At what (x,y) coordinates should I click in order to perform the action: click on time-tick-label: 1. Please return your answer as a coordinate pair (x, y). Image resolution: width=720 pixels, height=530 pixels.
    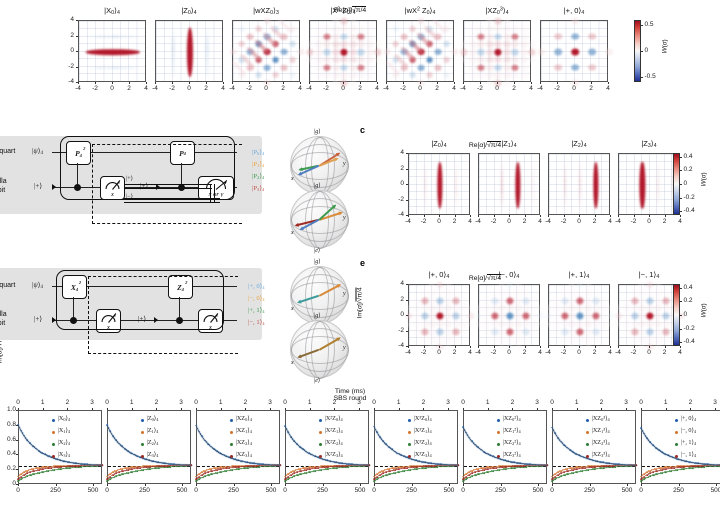
    Looking at the image, I should click on (665, 402).